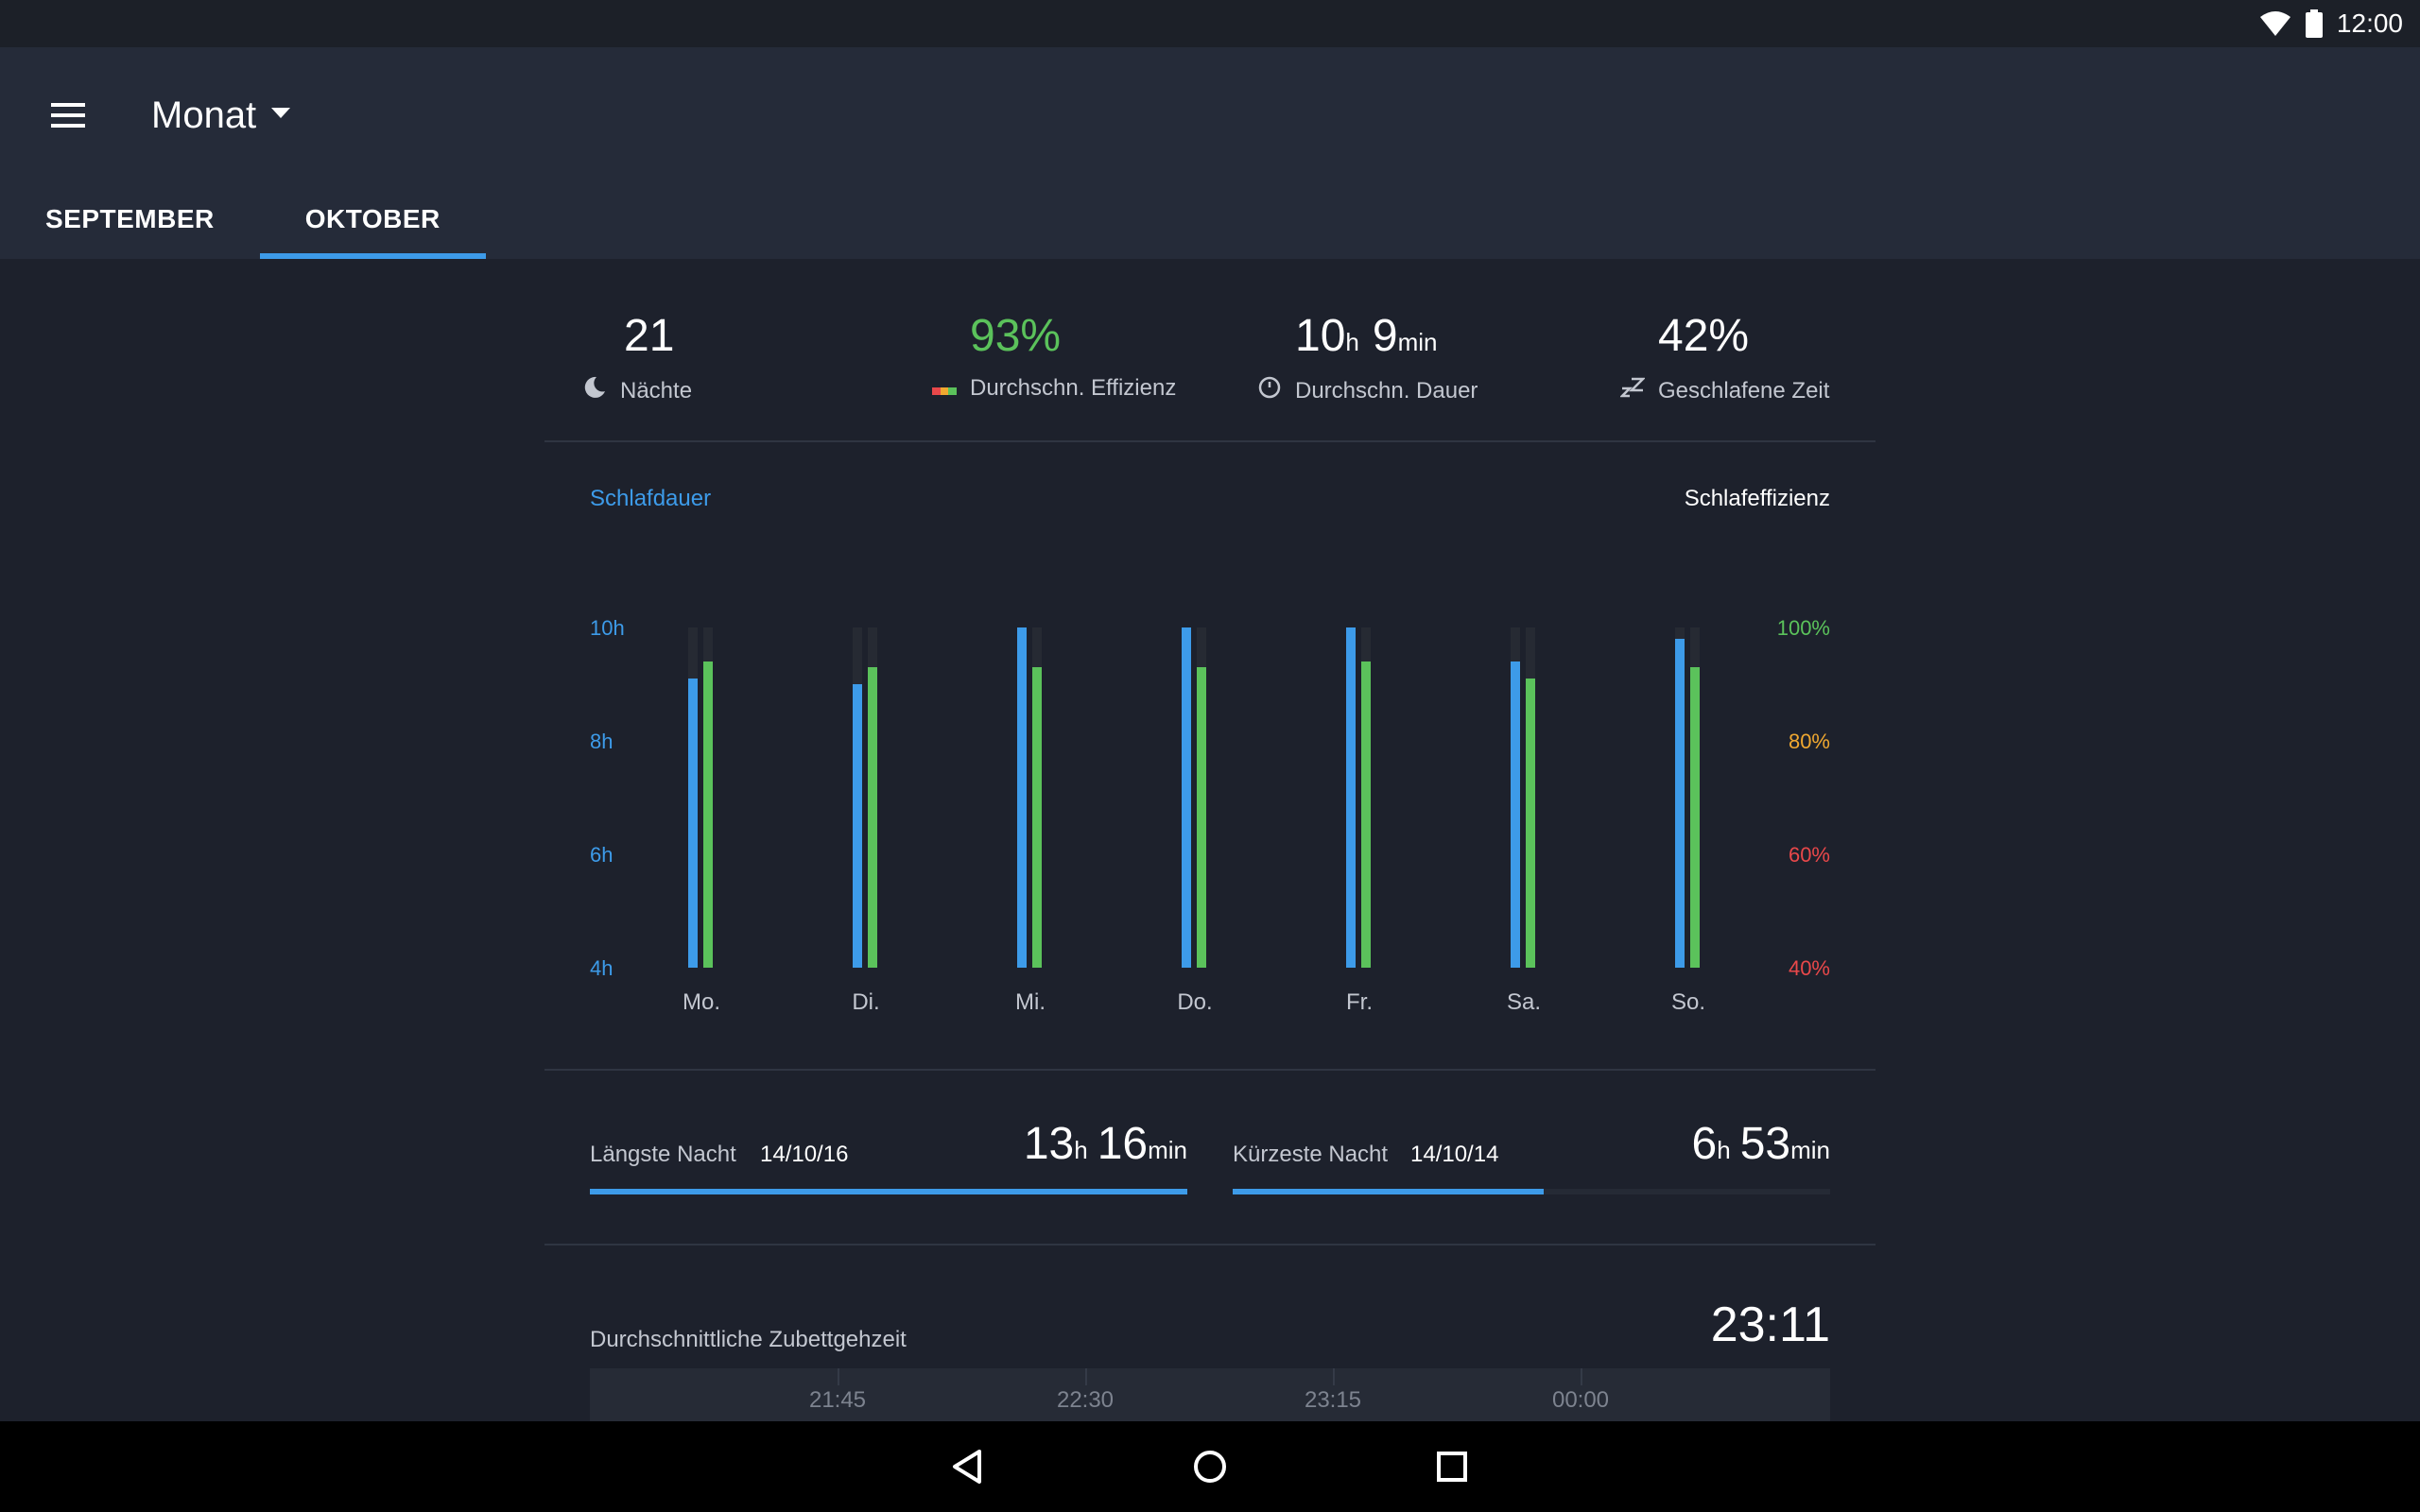 The height and width of the screenshot is (1512, 2420). I want to click on x-tick-label: Mi., so click(1030, 1002).